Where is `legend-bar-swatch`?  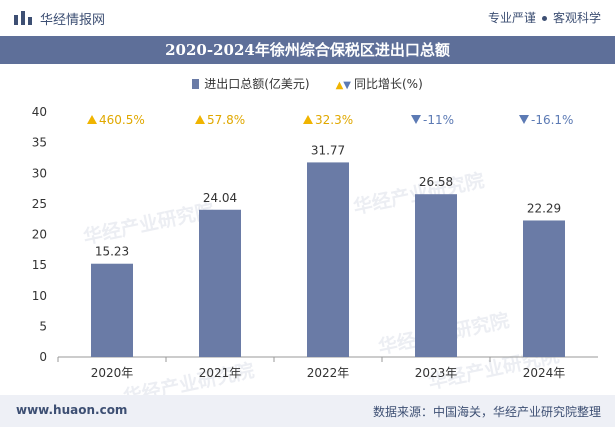
legend-bar-swatch is located at coordinates (196, 84).